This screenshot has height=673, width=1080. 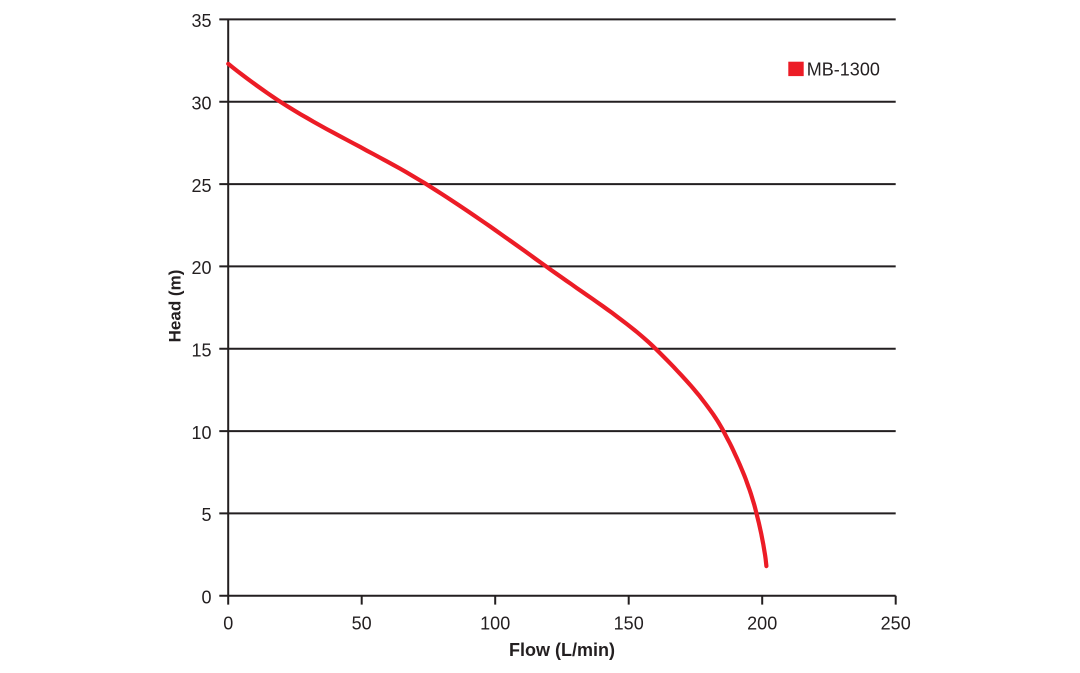 I want to click on svg-text: 30, so click(x=201, y=104).